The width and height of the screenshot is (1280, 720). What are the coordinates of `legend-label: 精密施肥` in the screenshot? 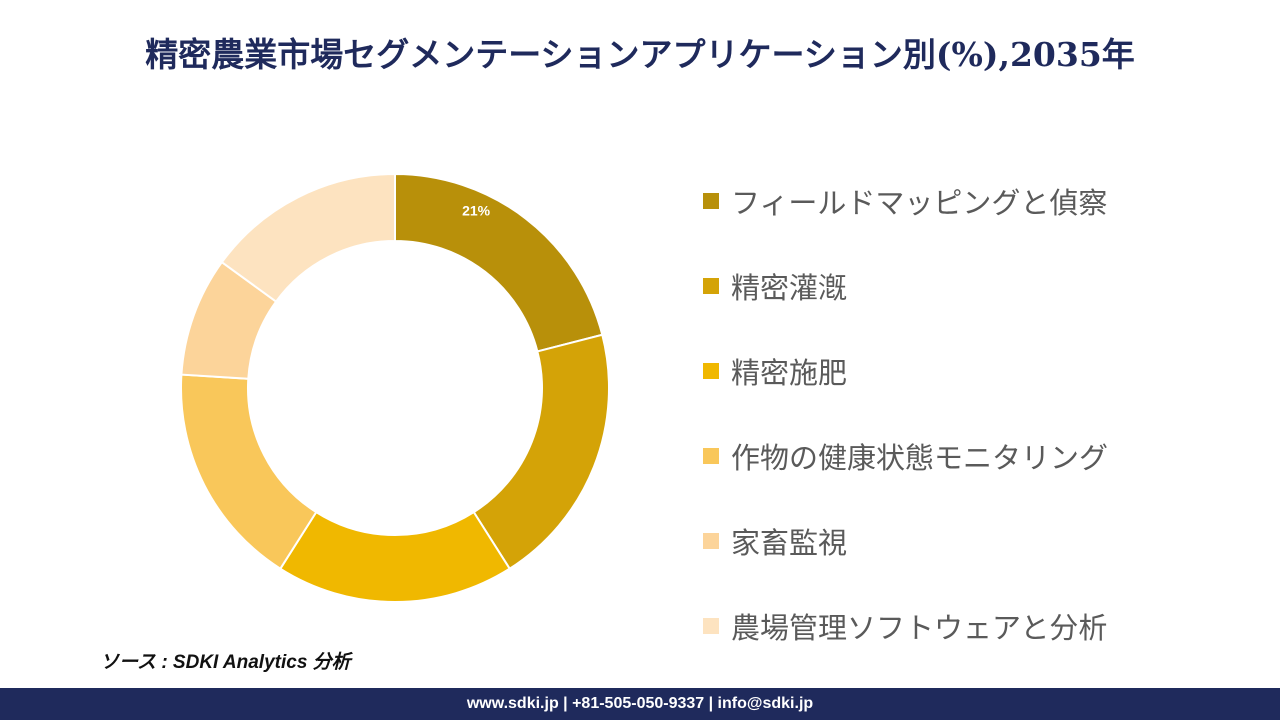 It's located at (789, 372).